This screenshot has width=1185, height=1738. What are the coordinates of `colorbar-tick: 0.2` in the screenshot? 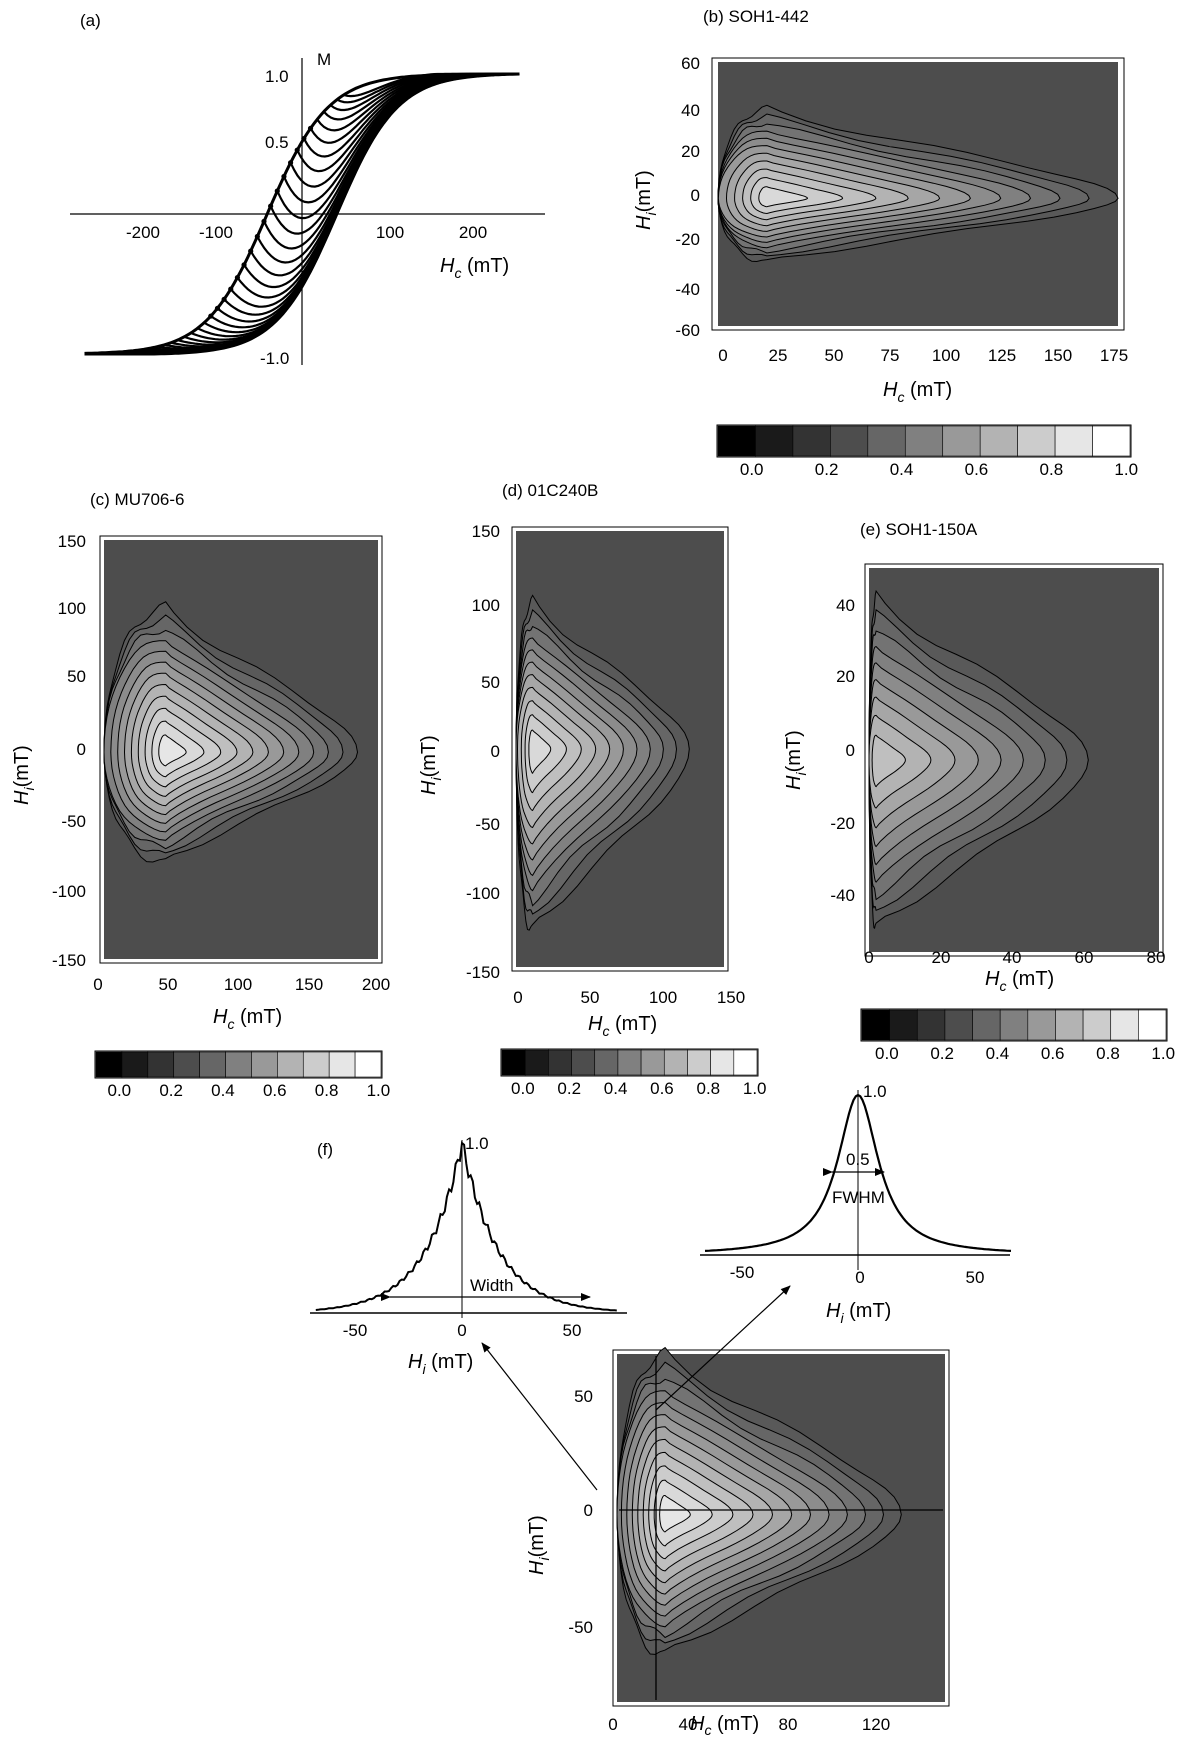 It's located at (569, 1088).